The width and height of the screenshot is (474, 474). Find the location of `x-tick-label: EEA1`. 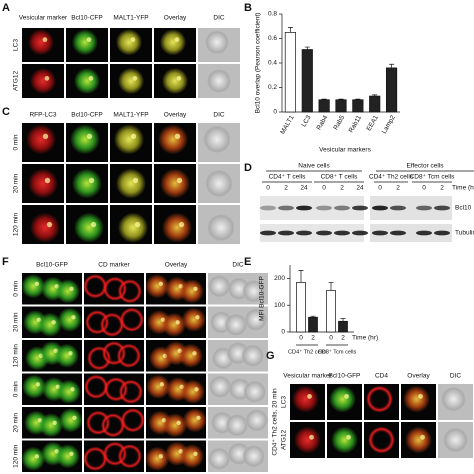

x-tick-label: EEA1 is located at coordinates (373, 123).